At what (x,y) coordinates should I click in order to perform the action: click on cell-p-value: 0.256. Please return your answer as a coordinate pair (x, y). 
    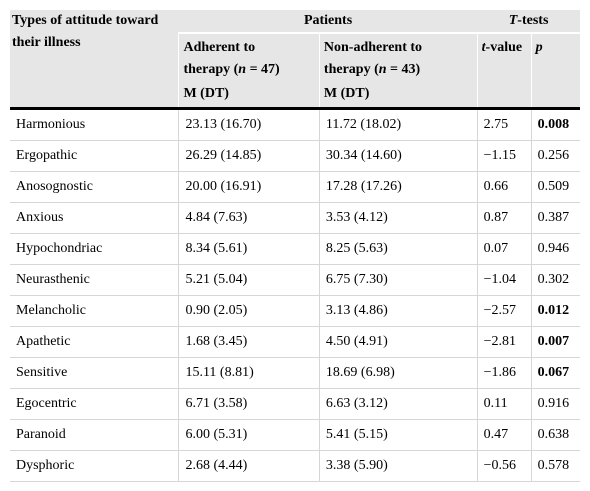
    Looking at the image, I should click on (555, 156).